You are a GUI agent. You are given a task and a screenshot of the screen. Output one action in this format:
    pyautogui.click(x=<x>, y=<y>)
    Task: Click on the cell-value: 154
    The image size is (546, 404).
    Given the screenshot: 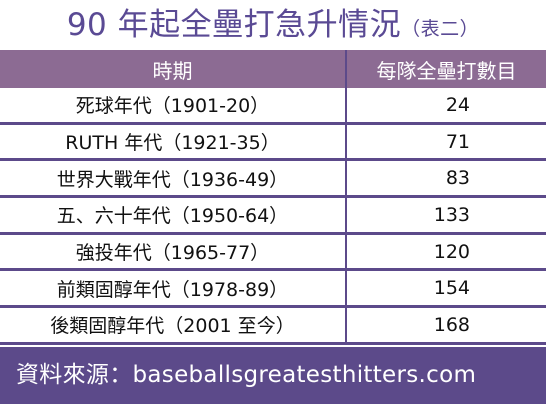 What is the action you would take?
    pyautogui.click(x=444, y=288)
    